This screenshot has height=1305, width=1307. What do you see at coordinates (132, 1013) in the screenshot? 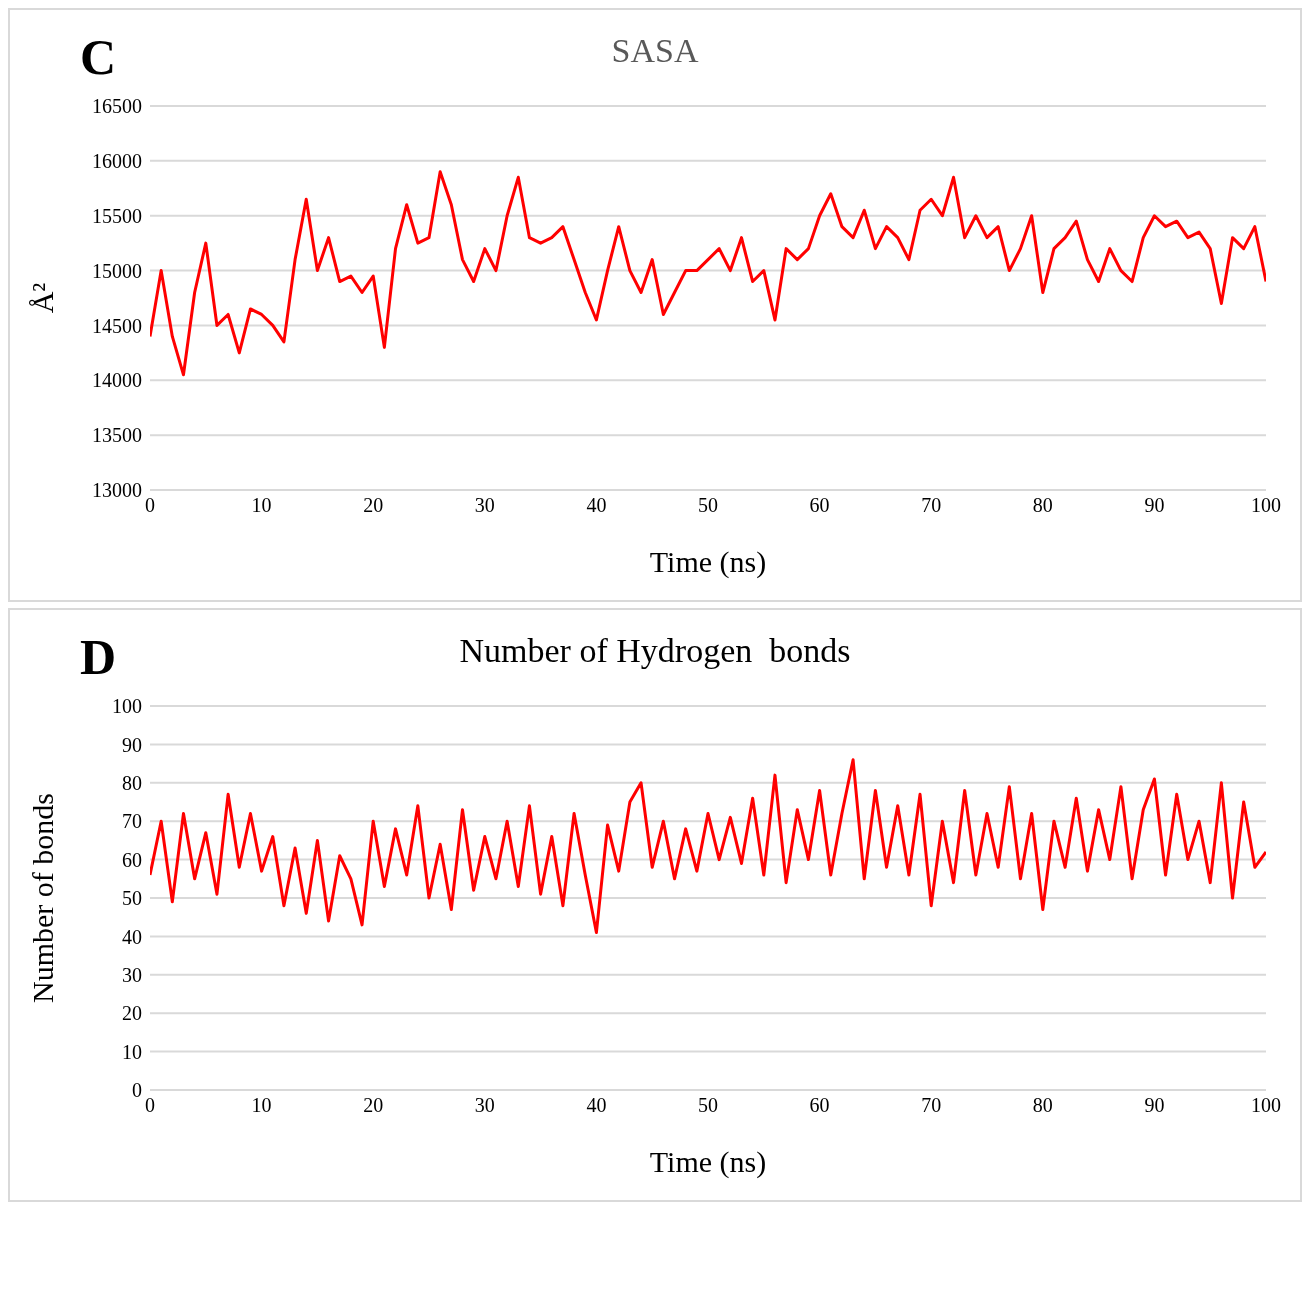
I see `y-tick-label: 20` at bounding box center [132, 1013].